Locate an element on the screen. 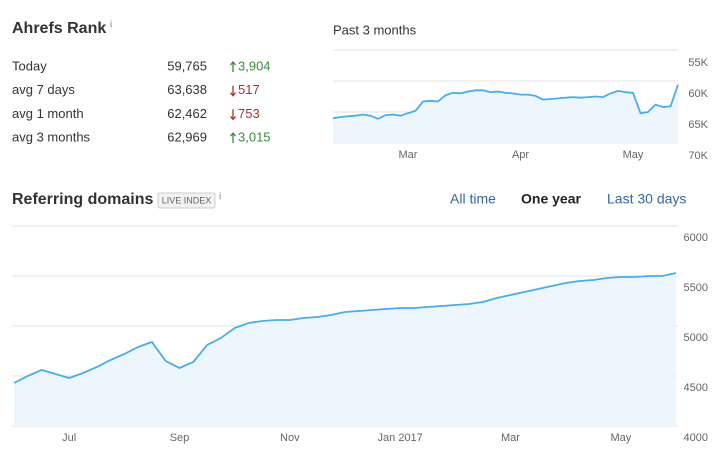 This screenshot has height=464, width=724. badge-box is located at coordinates (186, 200).